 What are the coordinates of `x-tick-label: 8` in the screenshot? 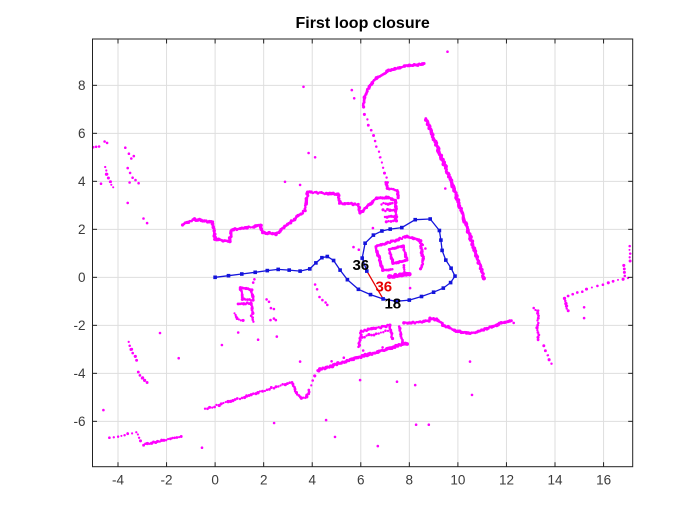 It's located at (410, 480).